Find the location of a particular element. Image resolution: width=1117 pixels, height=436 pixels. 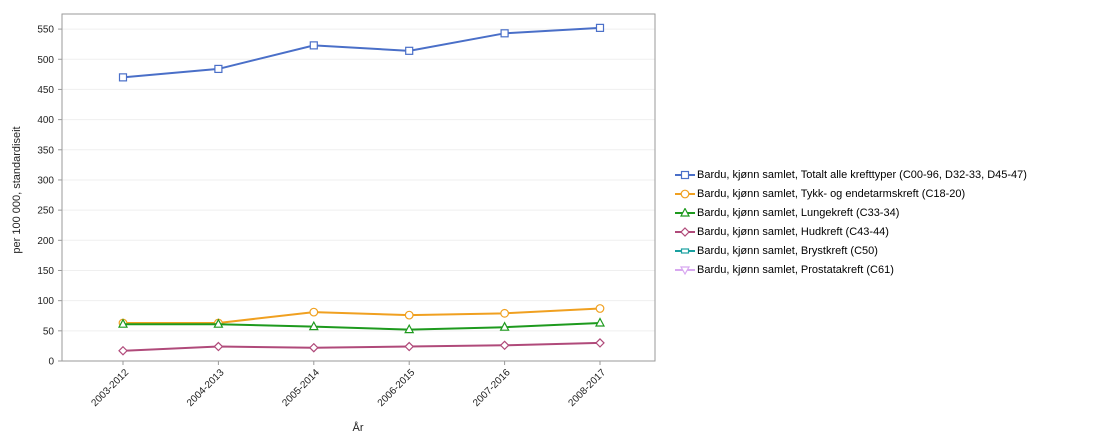

y-tick-label: 150 is located at coordinates (45, 271).